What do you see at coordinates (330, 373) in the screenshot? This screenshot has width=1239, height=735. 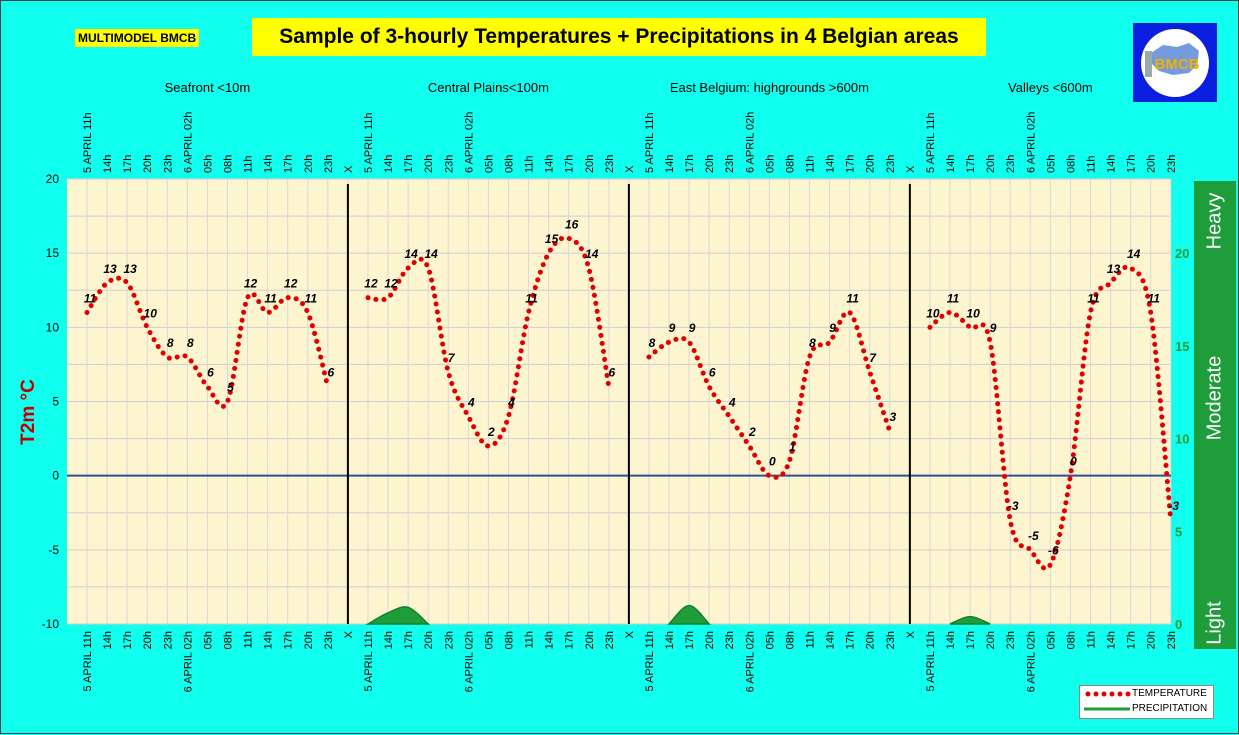 I see `temperature-data-label: 6` at bounding box center [330, 373].